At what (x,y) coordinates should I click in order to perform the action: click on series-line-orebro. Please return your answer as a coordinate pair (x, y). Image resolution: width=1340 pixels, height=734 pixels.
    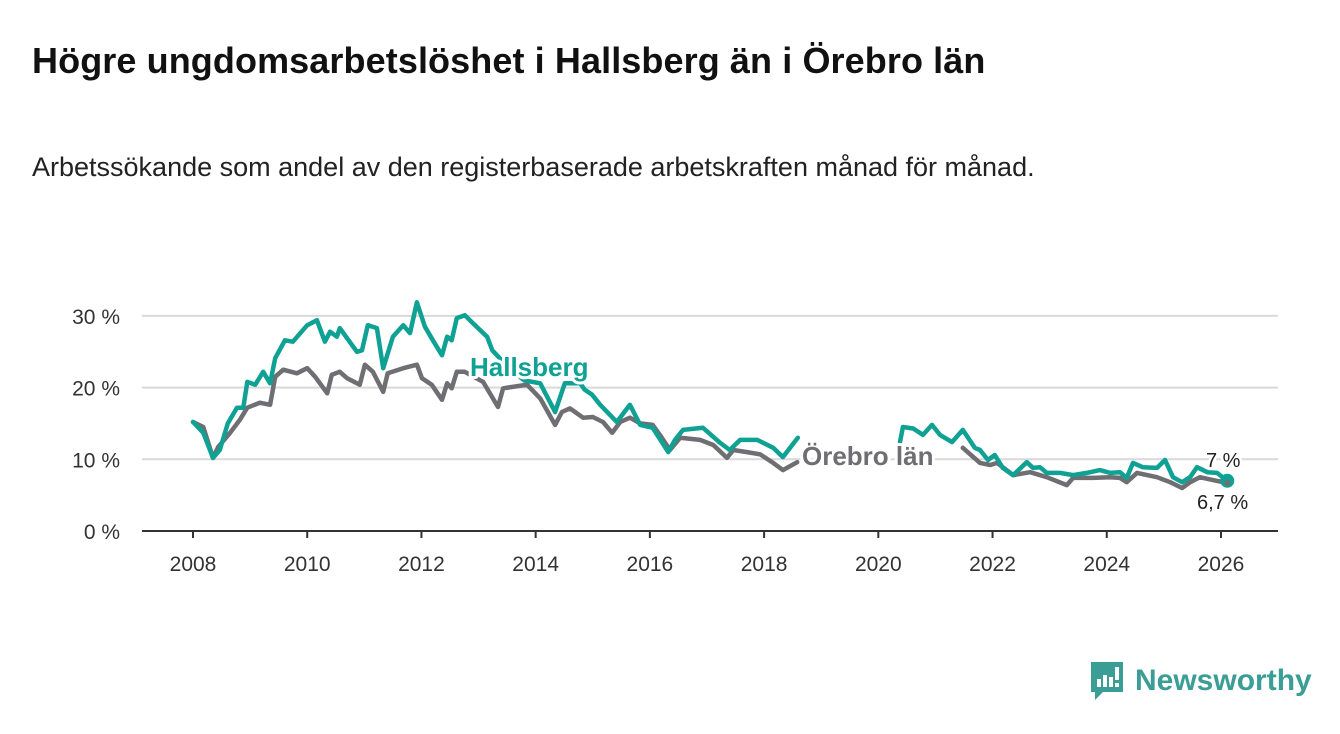
    Looking at the image, I should click on (710, 426).